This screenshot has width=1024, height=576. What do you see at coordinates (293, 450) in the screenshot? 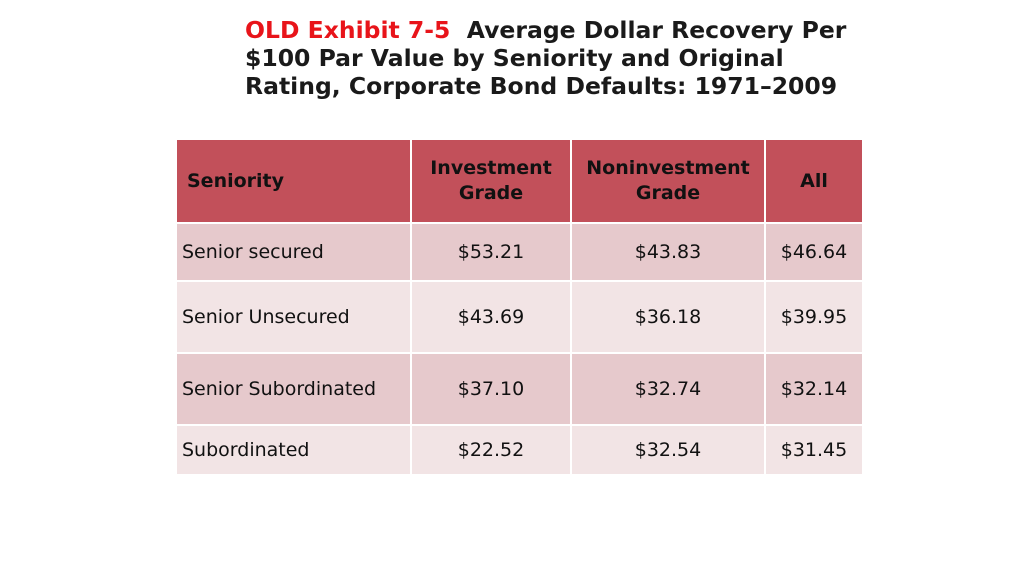
I see `row-label: Subordinated` at bounding box center [293, 450].